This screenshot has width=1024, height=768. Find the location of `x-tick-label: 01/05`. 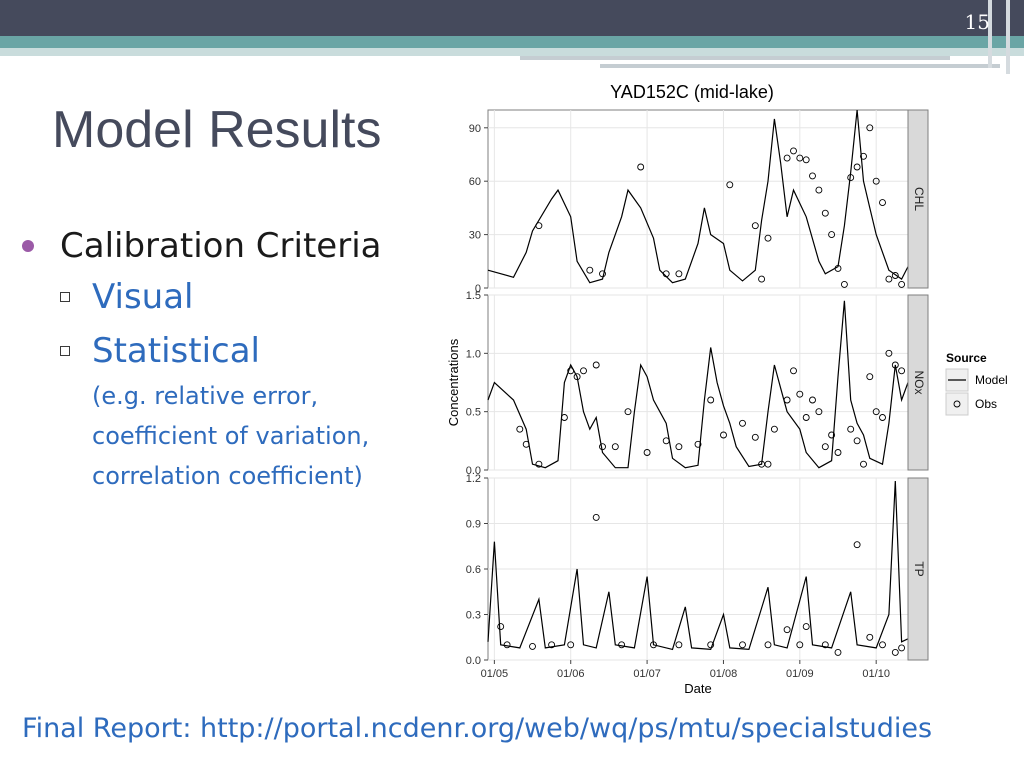

x-tick-label: 01/05 is located at coordinates (495, 674).